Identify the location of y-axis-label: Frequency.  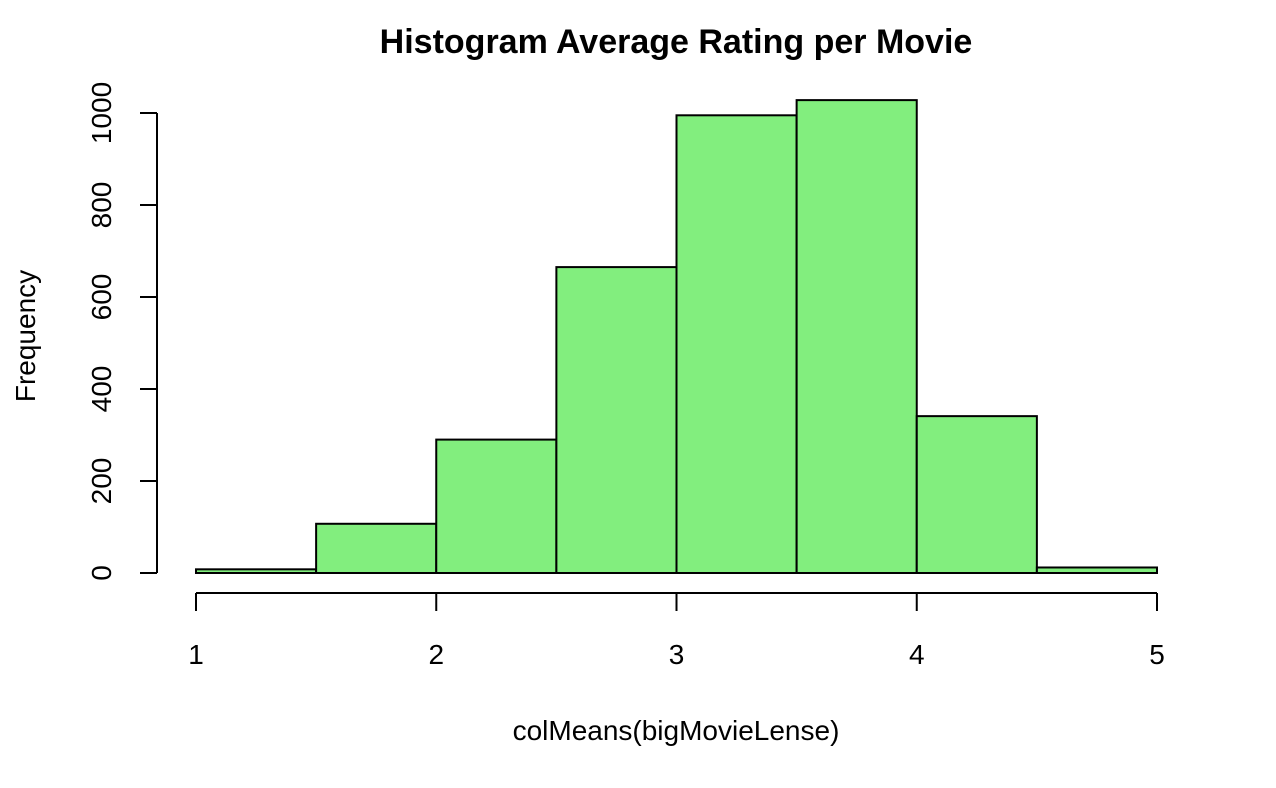
(25, 336).